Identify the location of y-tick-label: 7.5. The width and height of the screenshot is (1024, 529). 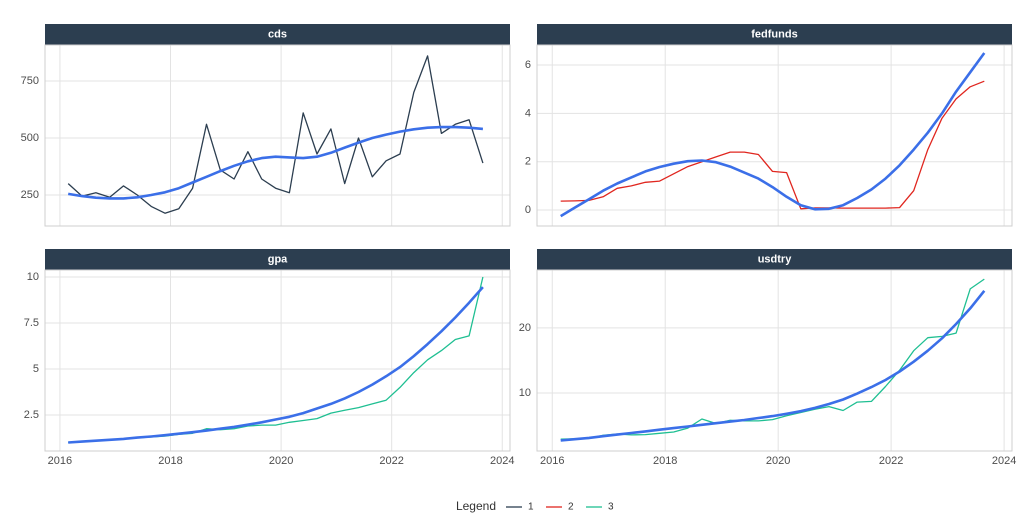
(31, 323).